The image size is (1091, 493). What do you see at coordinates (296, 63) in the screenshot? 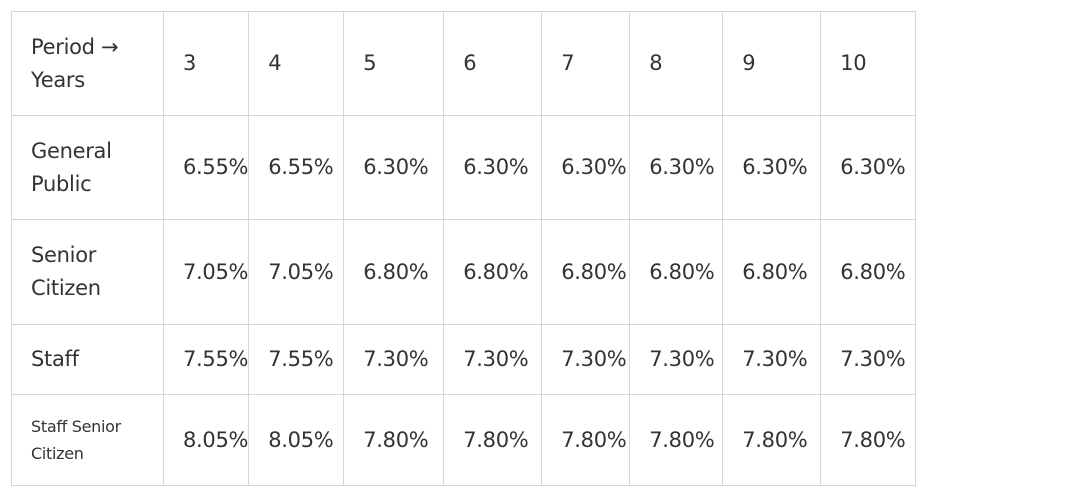
I see `period-cell: 4` at bounding box center [296, 63].